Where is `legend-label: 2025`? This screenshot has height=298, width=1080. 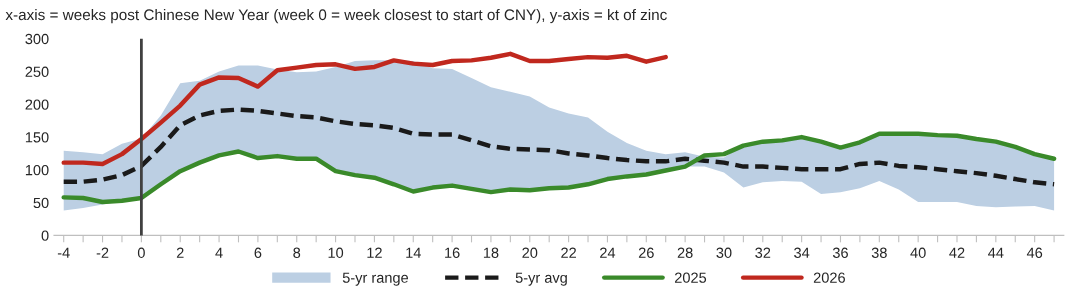 legend-label: 2025 is located at coordinates (690, 277).